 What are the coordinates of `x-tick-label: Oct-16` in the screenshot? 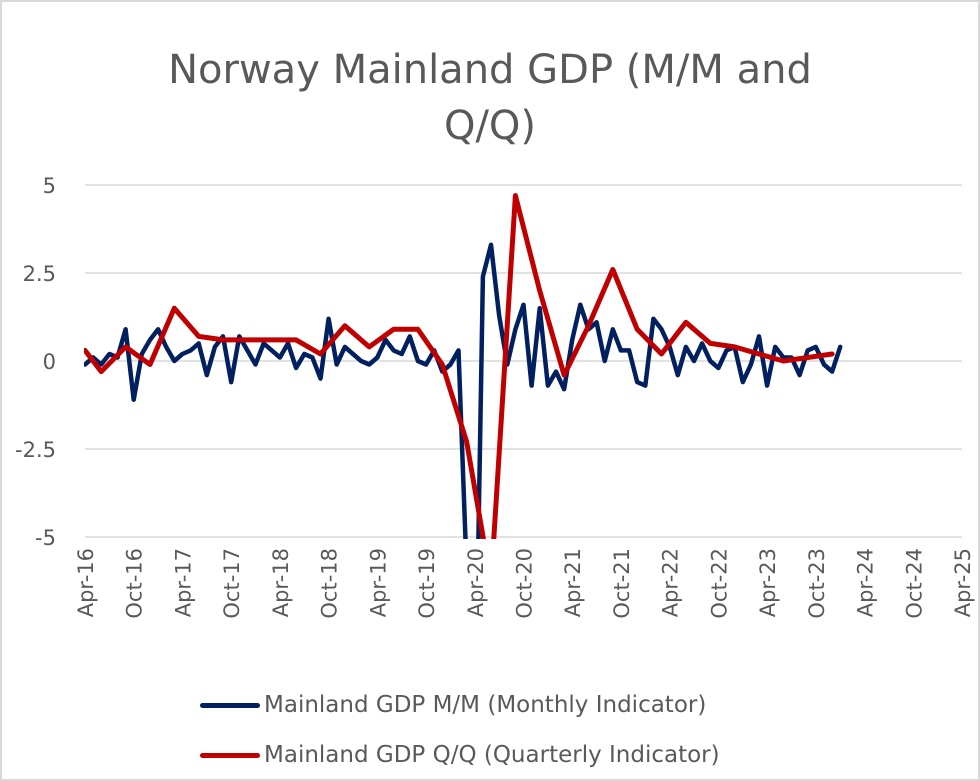 It's located at (135, 583).